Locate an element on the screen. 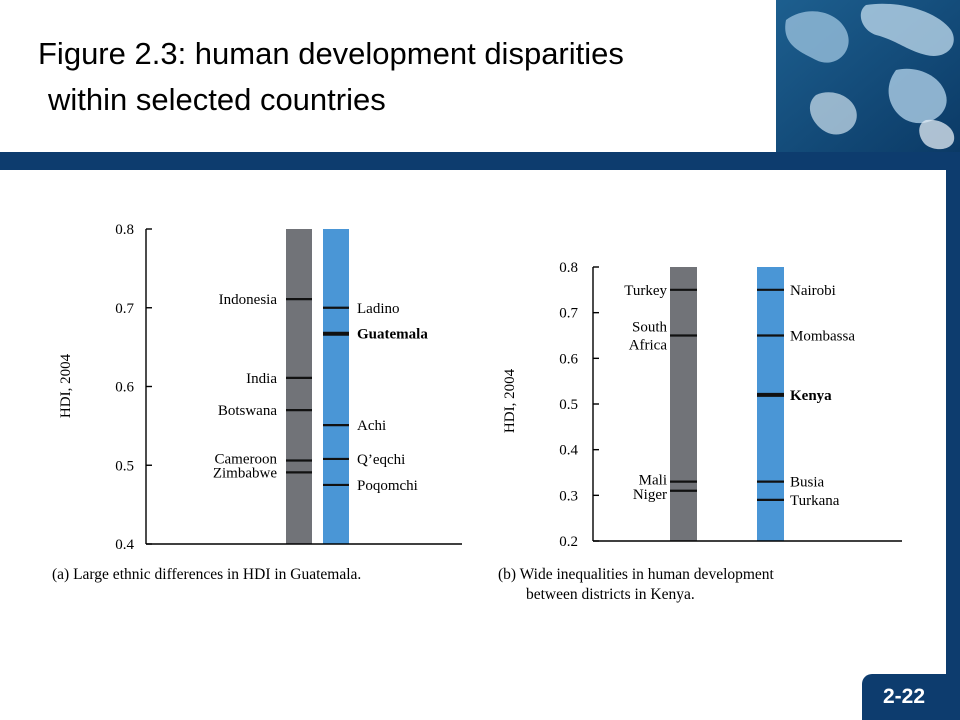 This screenshot has height=720, width=960. chart-b-label-turkey: Turkey is located at coordinates (645, 291).